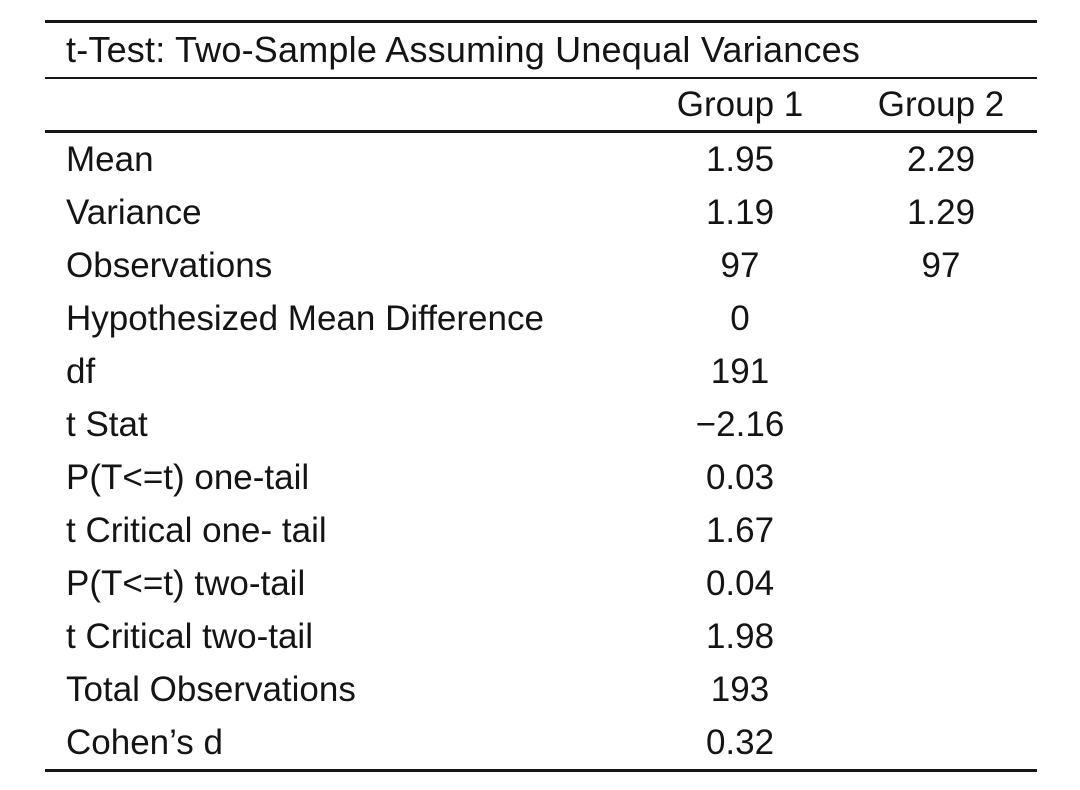 Image resolution: width=1080 pixels, height=790 pixels. Describe the element at coordinates (107, 424) in the screenshot. I see `row-label: t Stat` at that location.